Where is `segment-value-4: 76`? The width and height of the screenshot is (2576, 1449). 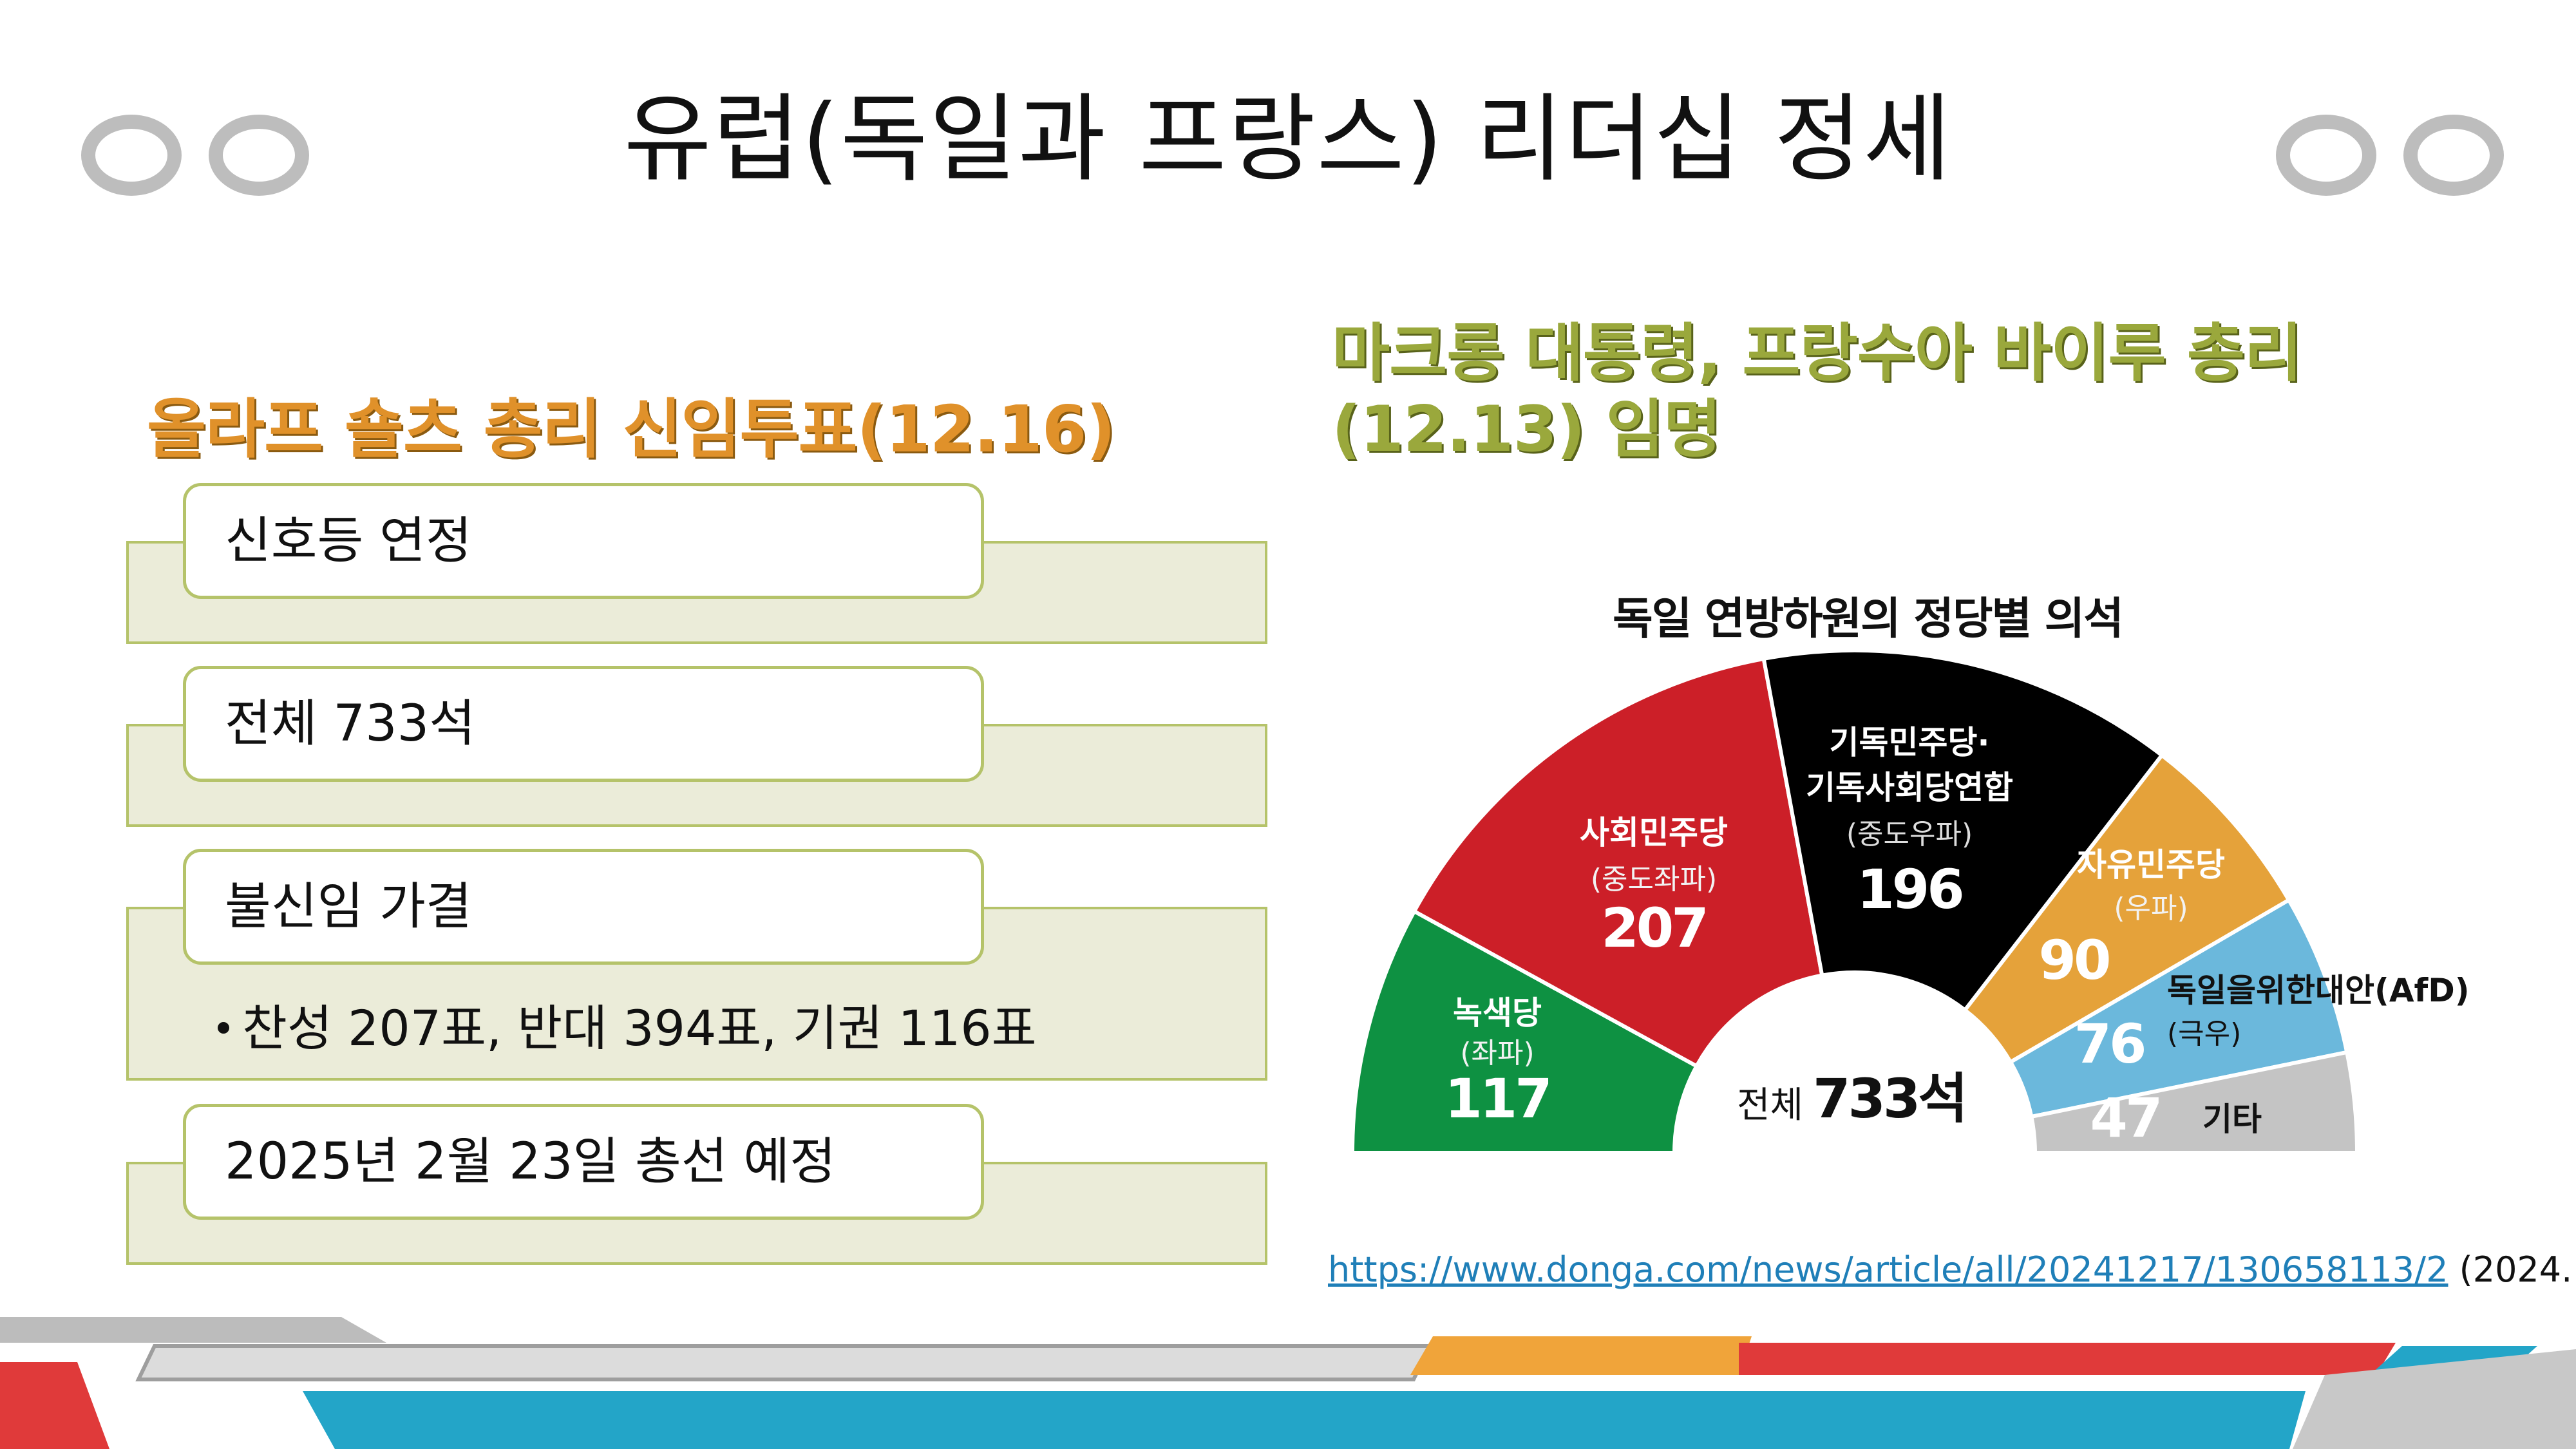
segment-value-4: 76 is located at coordinates (2109, 1043).